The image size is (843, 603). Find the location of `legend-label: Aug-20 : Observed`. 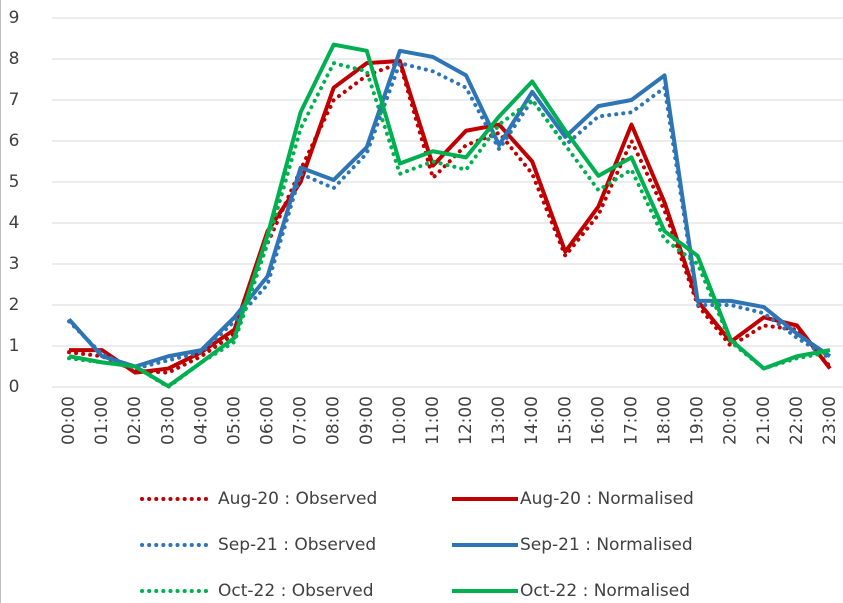

legend-label: Aug-20 : Observed is located at coordinates (297, 499).